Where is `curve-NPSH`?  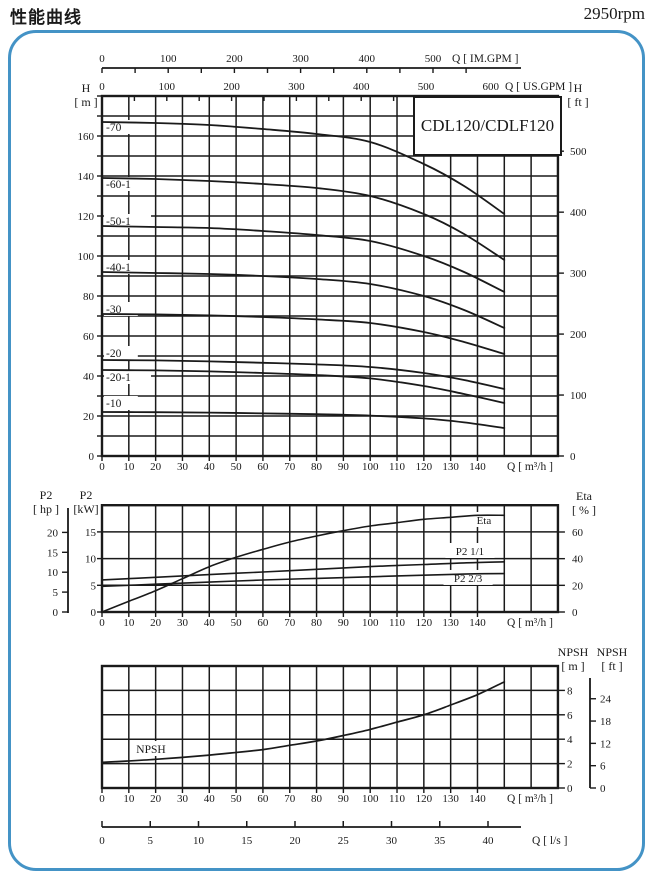
curve-NPSH is located at coordinates (303, 722).